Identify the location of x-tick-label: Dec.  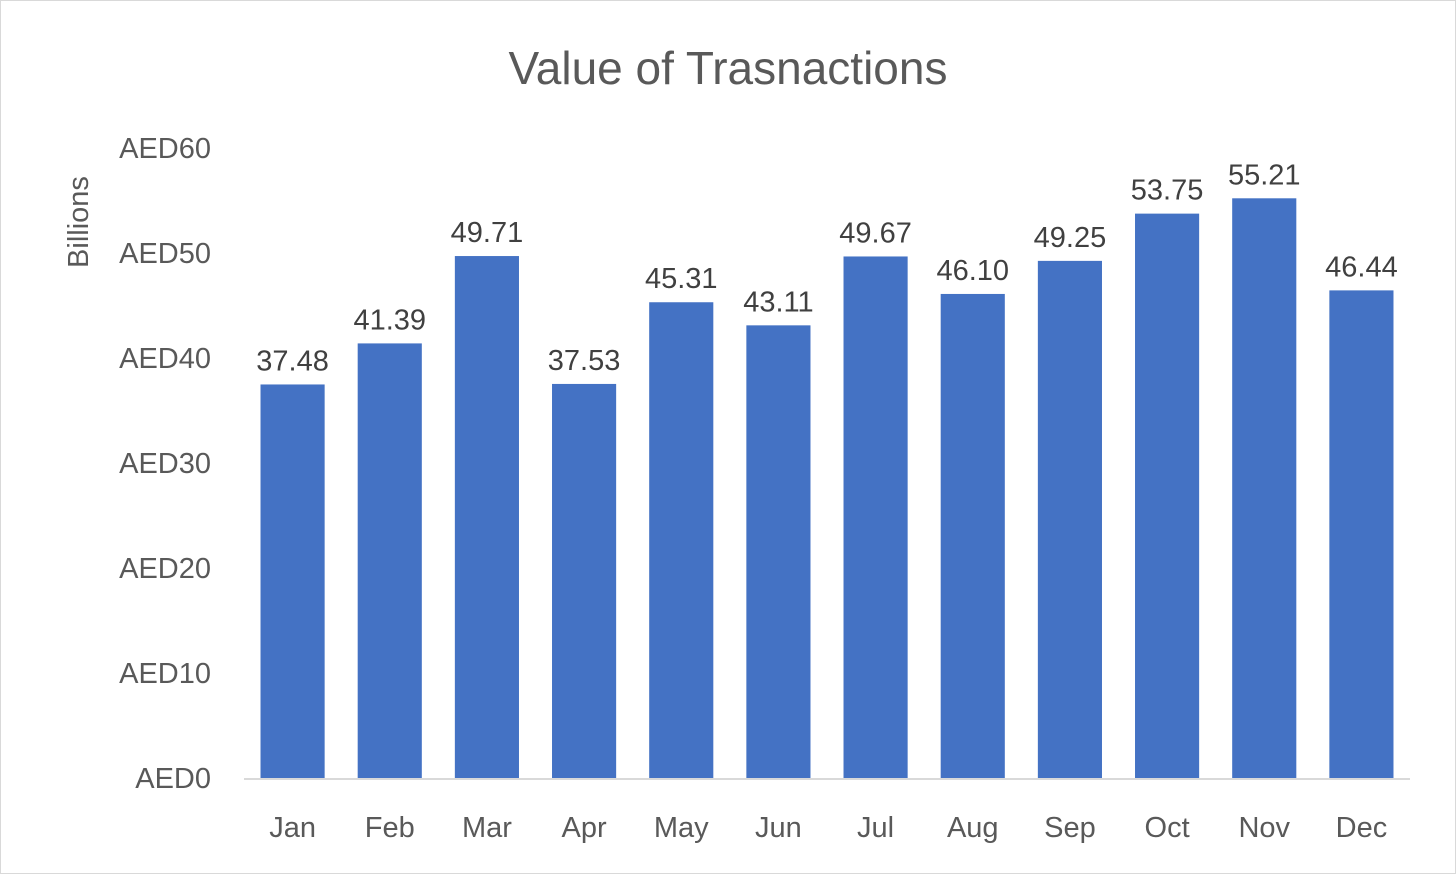
(1362, 828).